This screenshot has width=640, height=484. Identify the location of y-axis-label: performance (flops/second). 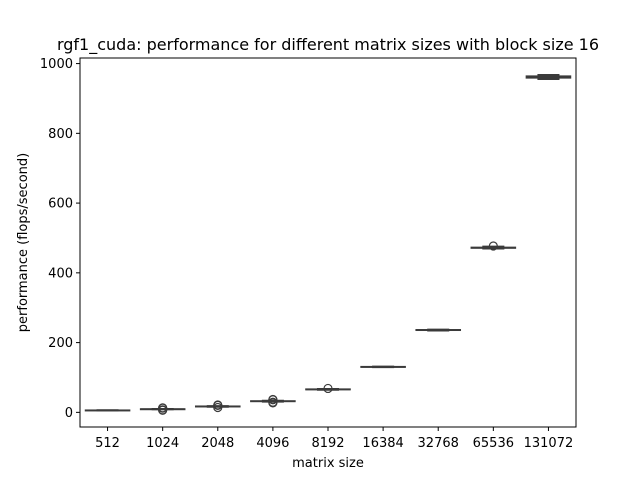
(23, 242).